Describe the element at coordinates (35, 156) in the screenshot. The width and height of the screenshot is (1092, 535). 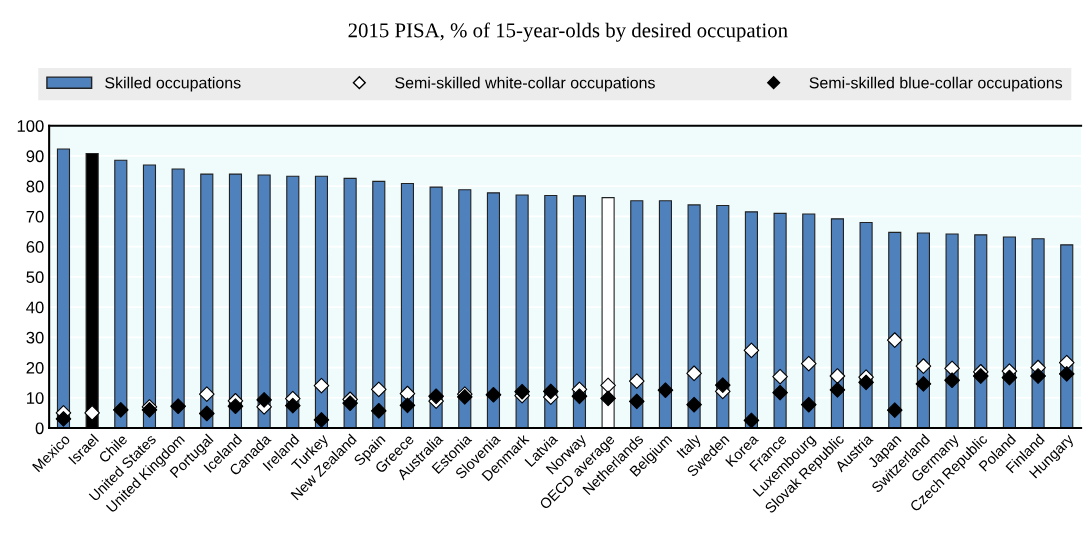
I see `y-tick-label: 90` at that location.